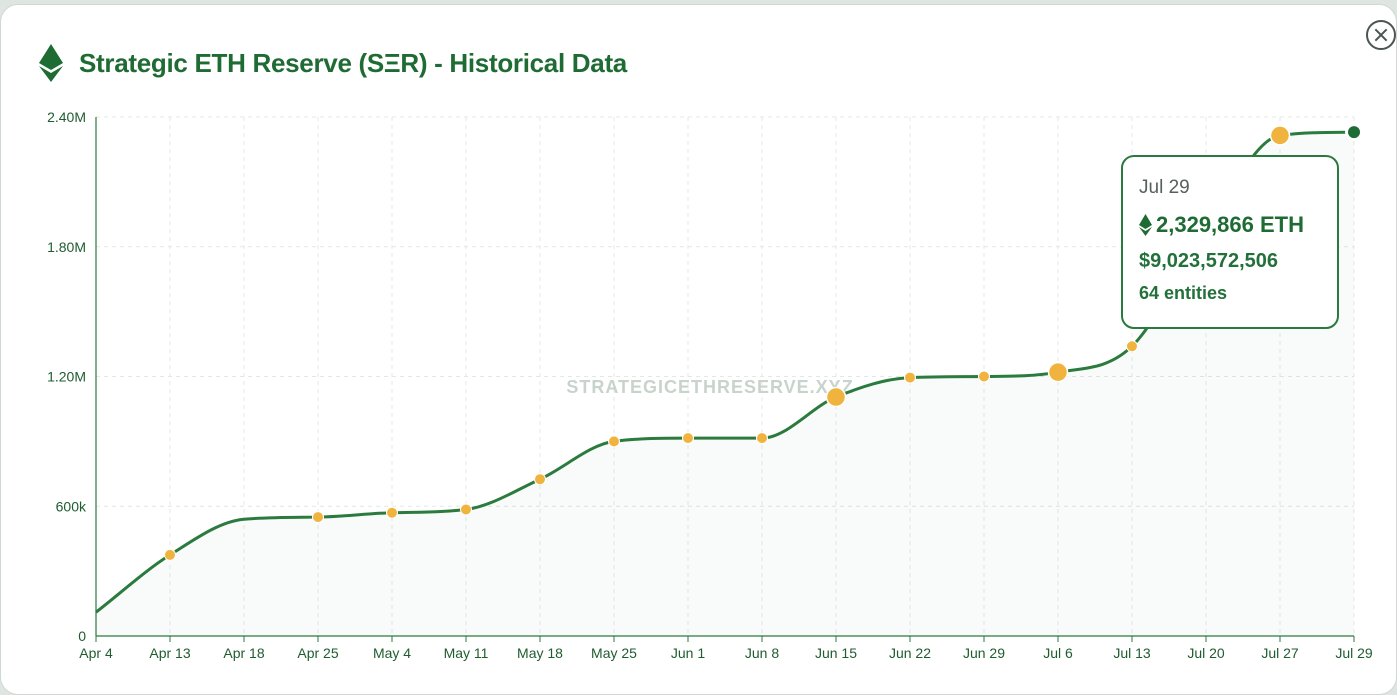 The image size is (1397, 695). I want to click on tooltip-entity-count: 64 entities, so click(1183, 293).